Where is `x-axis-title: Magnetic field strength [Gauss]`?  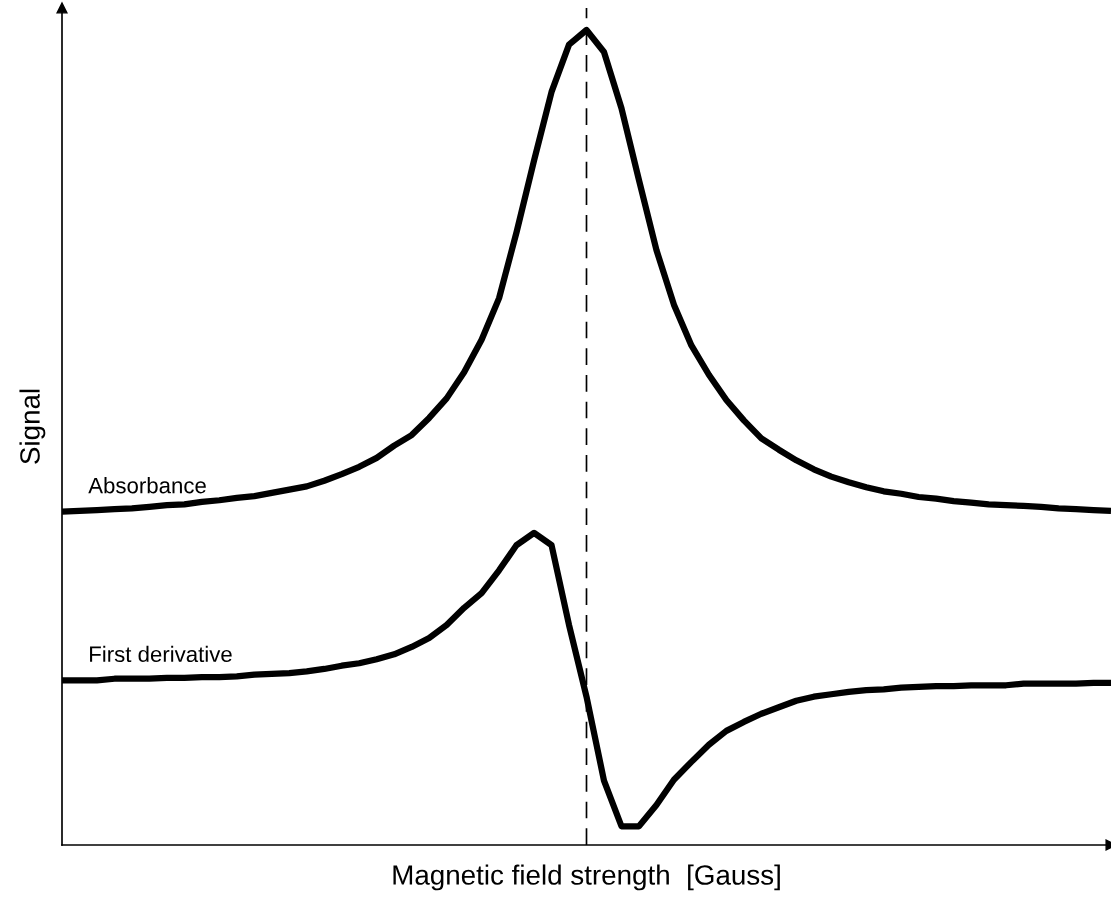 x-axis-title: Magnetic field strength [Gauss] is located at coordinates (586, 877).